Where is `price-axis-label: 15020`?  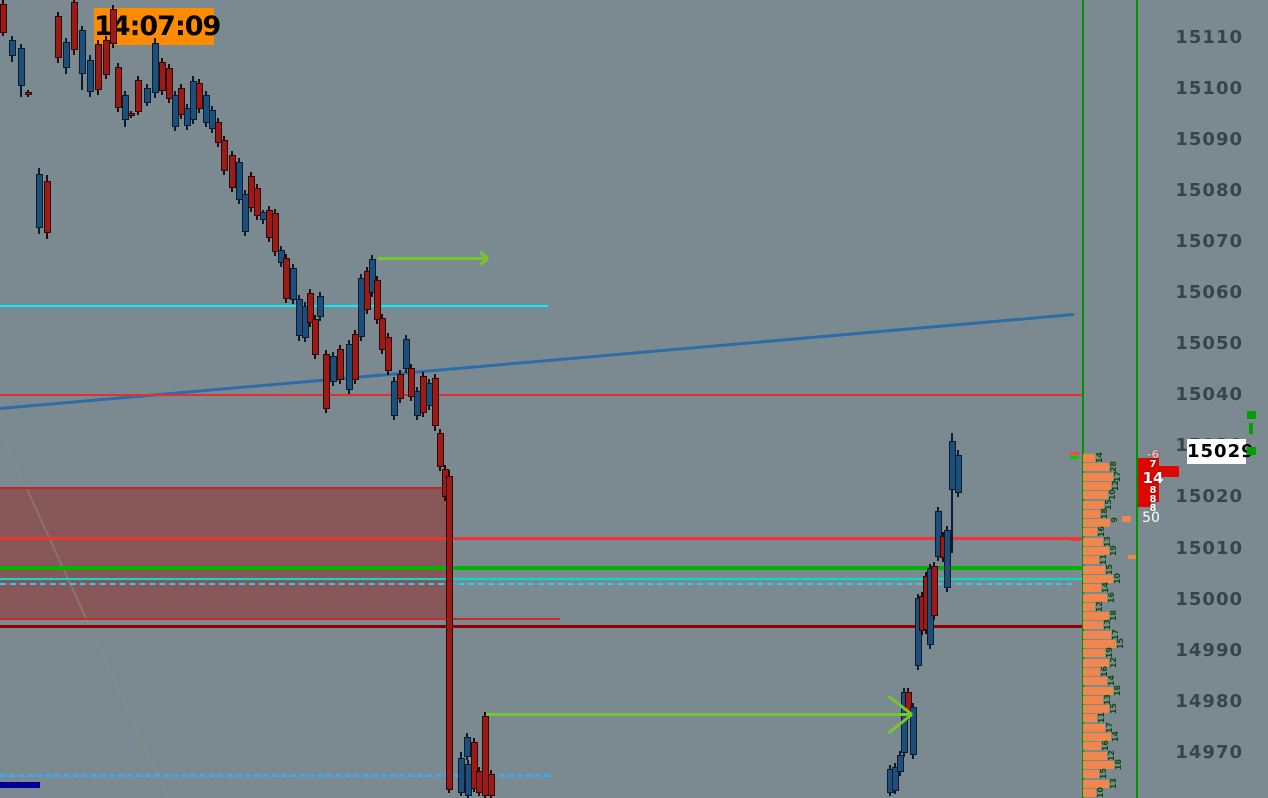
price-axis-label: 15020 is located at coordinates (1209, 496).